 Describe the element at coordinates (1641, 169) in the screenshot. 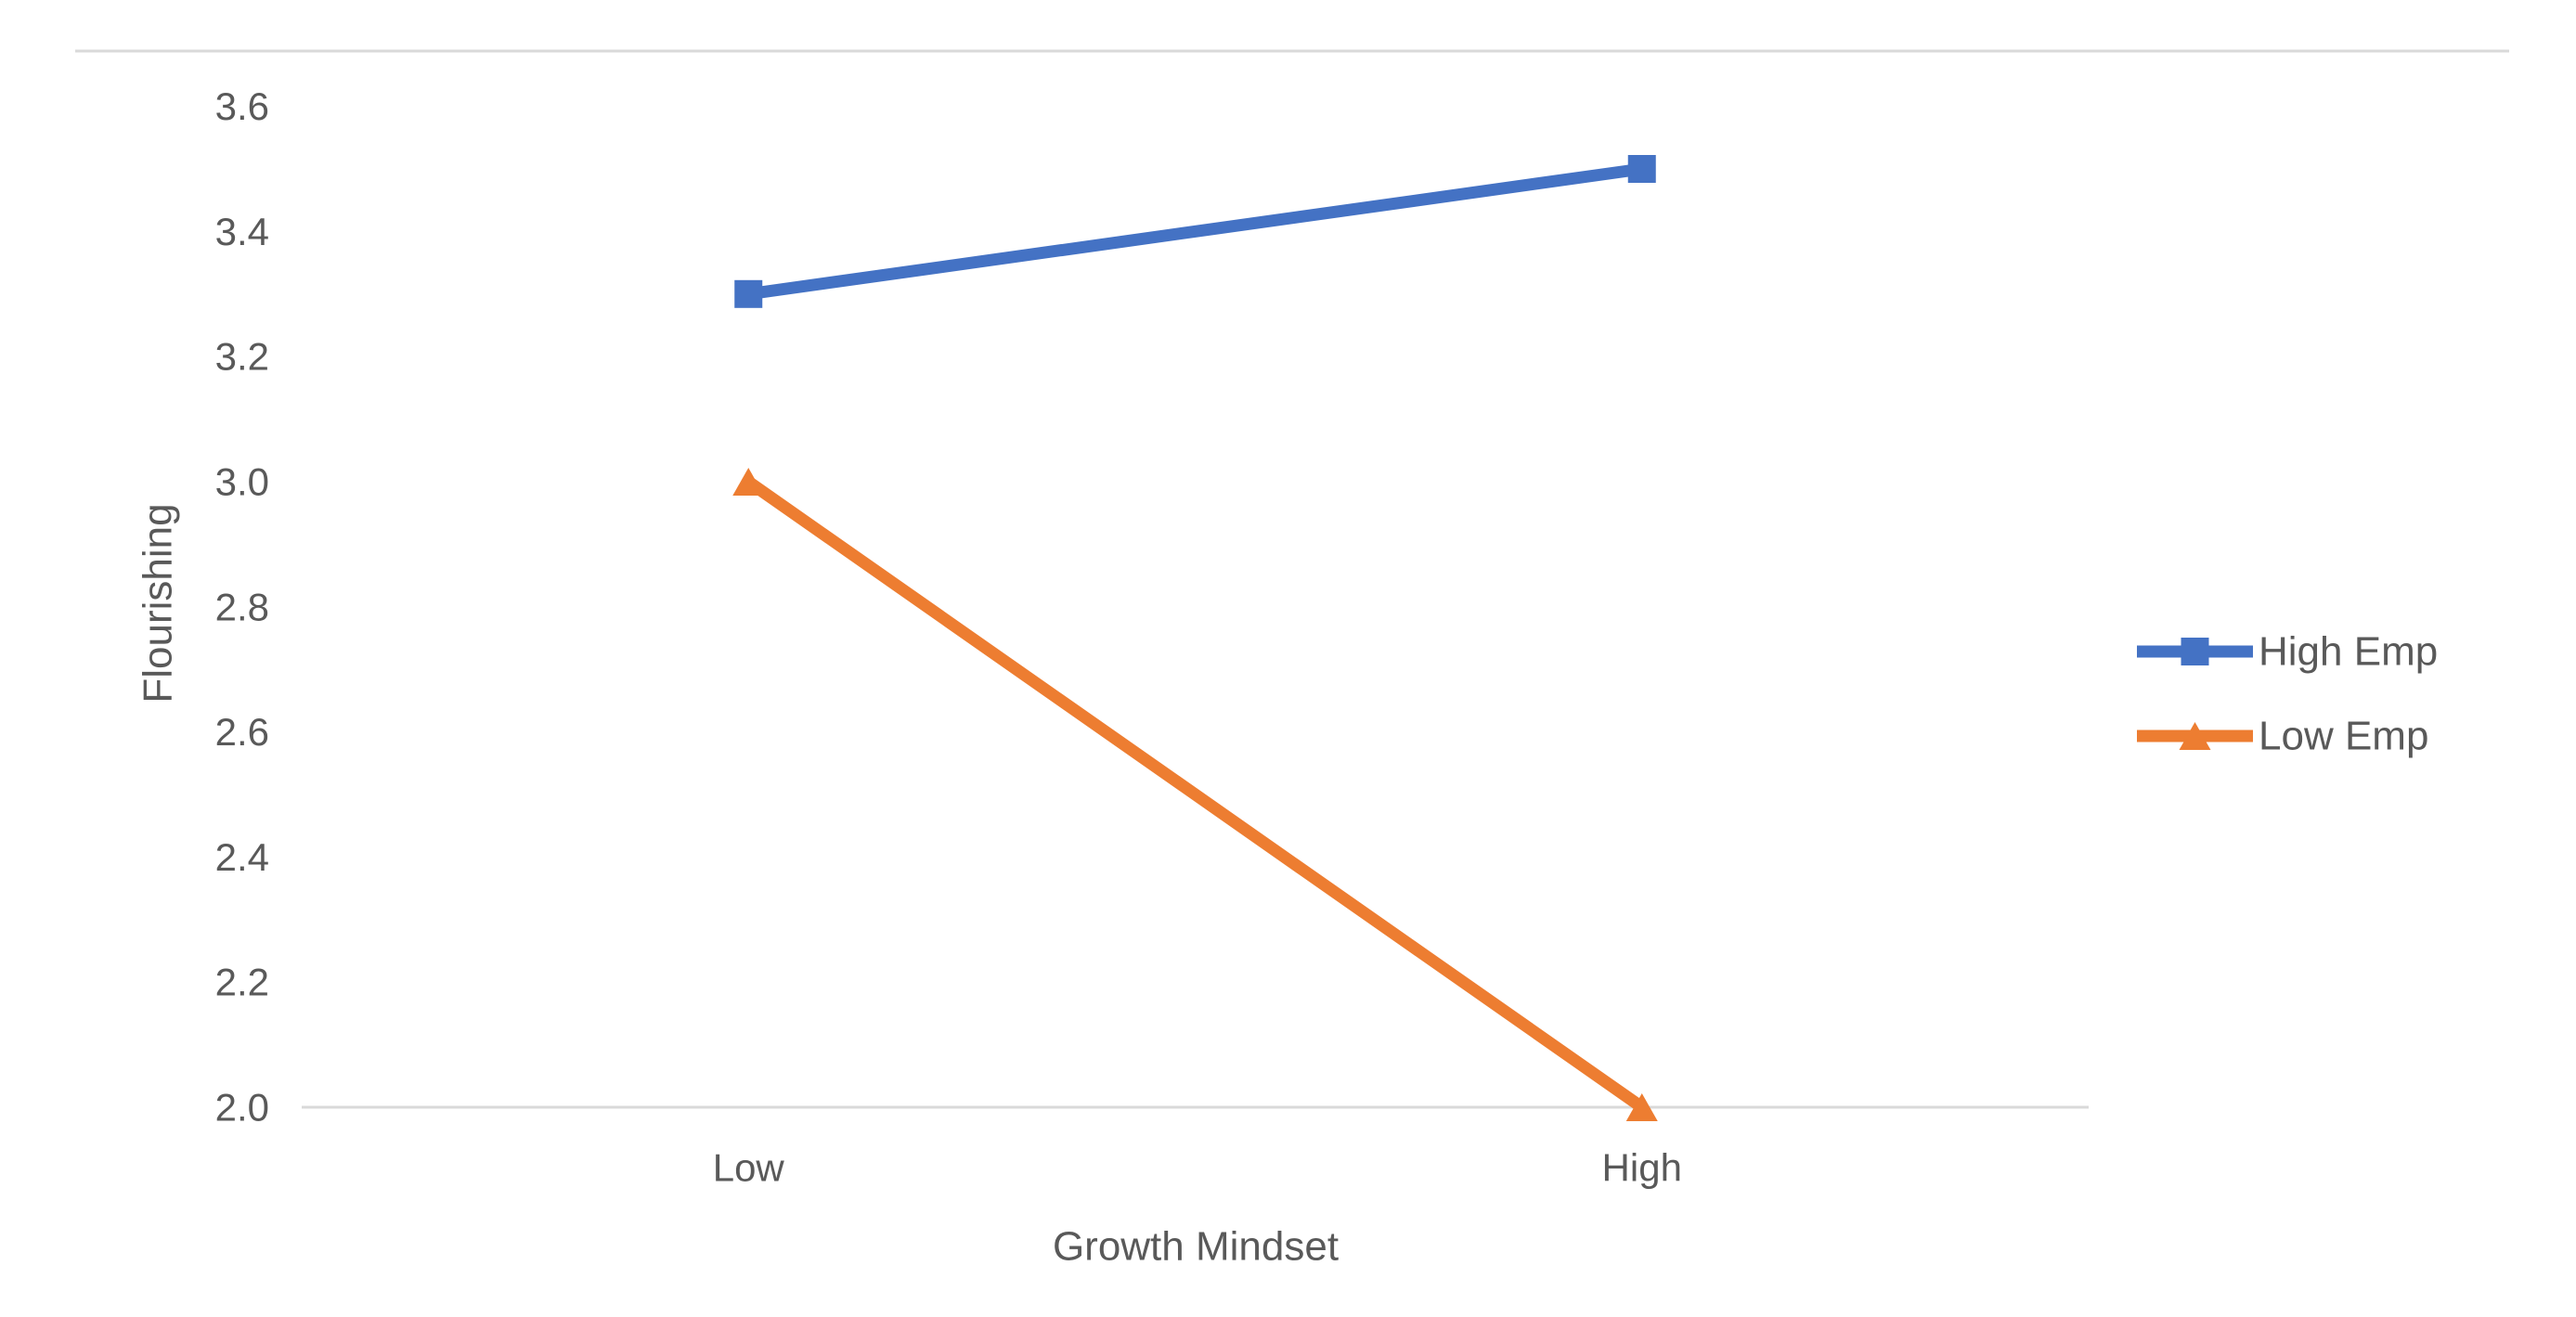

I see `data-point-high-emp-high` at that location.